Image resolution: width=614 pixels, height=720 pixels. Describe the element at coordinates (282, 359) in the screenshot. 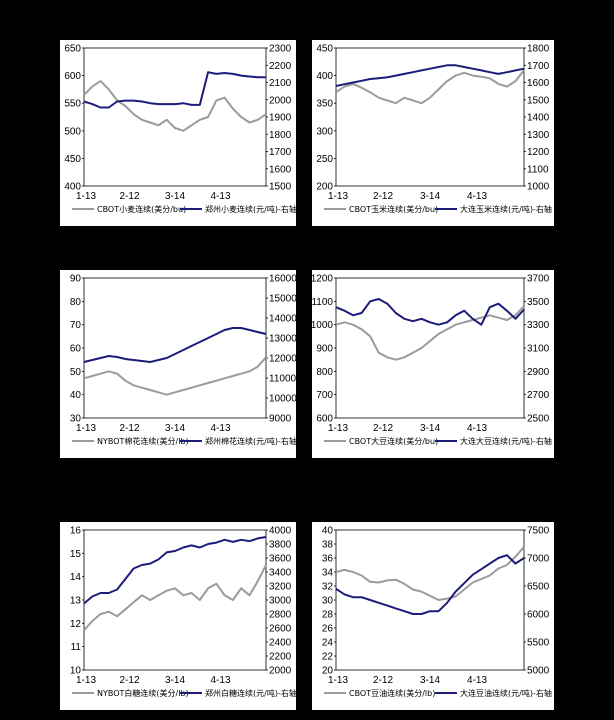

I see `right-tick-label: 12000` at that location.